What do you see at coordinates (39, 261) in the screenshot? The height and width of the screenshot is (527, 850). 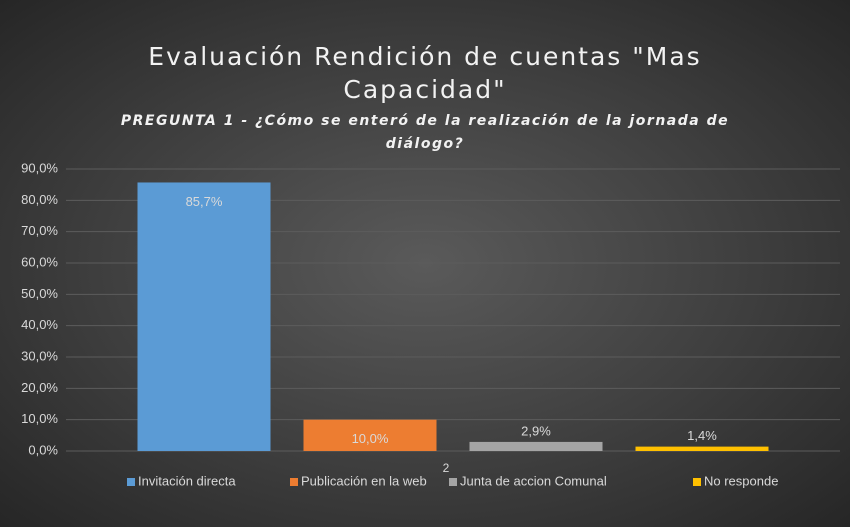 I see `y-tick-label: 60,0%` at bounding box center [39, 261].